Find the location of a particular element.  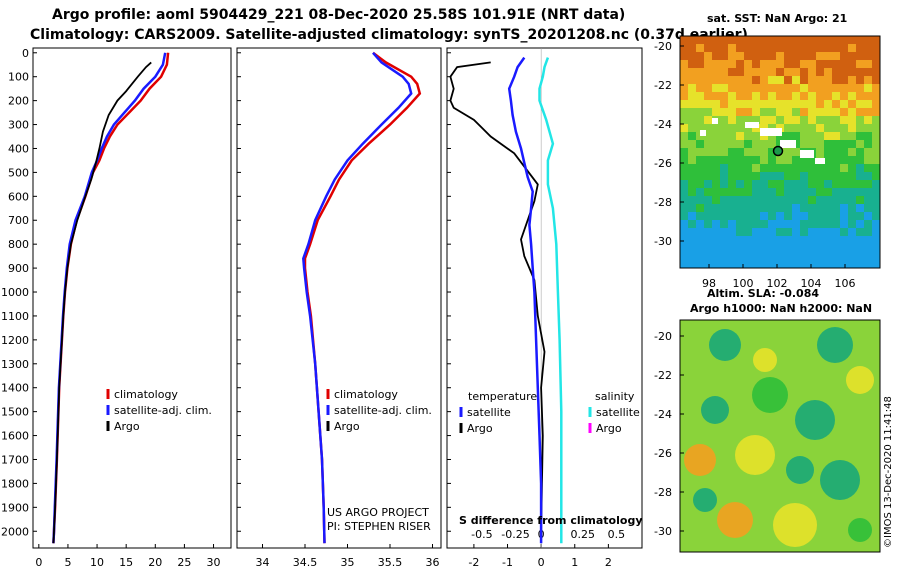

difference-salinity-satellite-line is located at coordinates (550, 300).